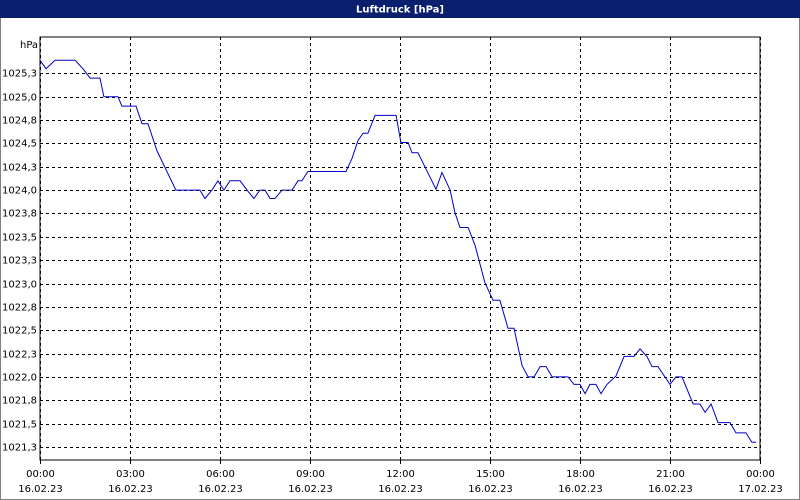  I want to click on y-tick-label: 1024,8, so click(19, 121).